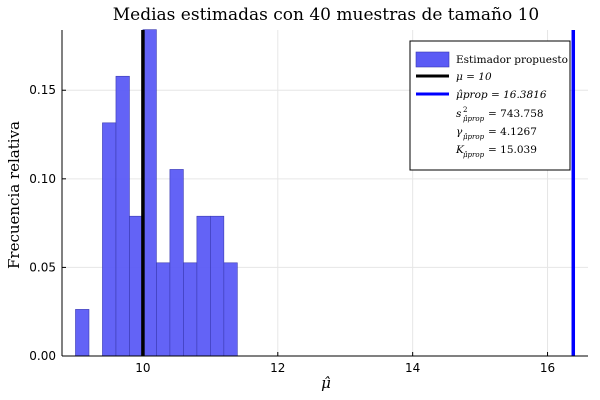  I want to click on legend-stat-symbol: K, so click(460, 150).